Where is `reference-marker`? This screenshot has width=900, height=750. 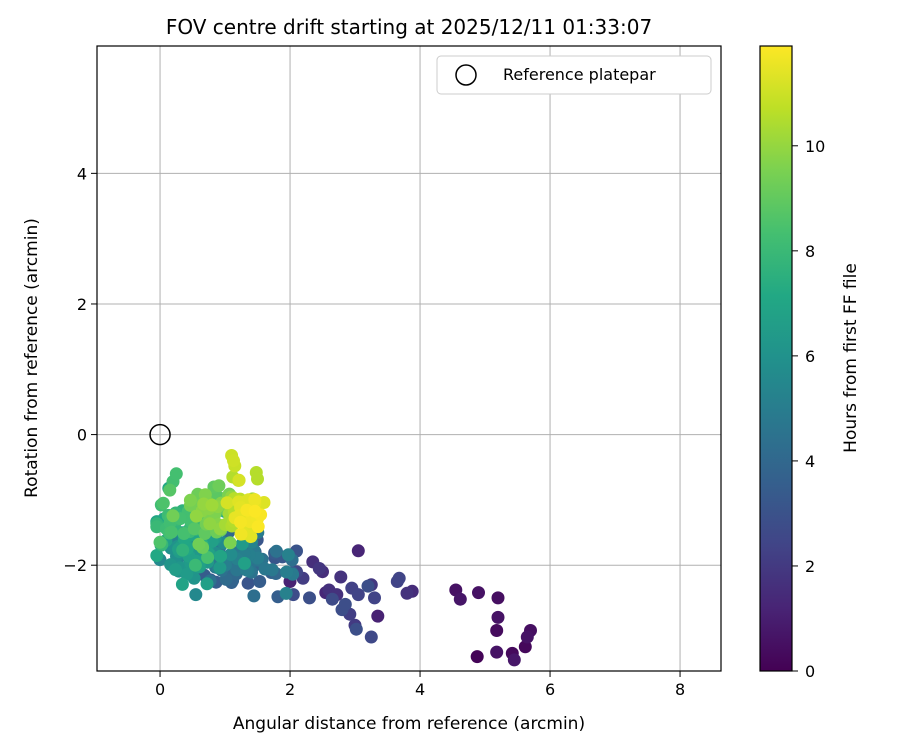 reference-marker is located at coordinates (160, 434).